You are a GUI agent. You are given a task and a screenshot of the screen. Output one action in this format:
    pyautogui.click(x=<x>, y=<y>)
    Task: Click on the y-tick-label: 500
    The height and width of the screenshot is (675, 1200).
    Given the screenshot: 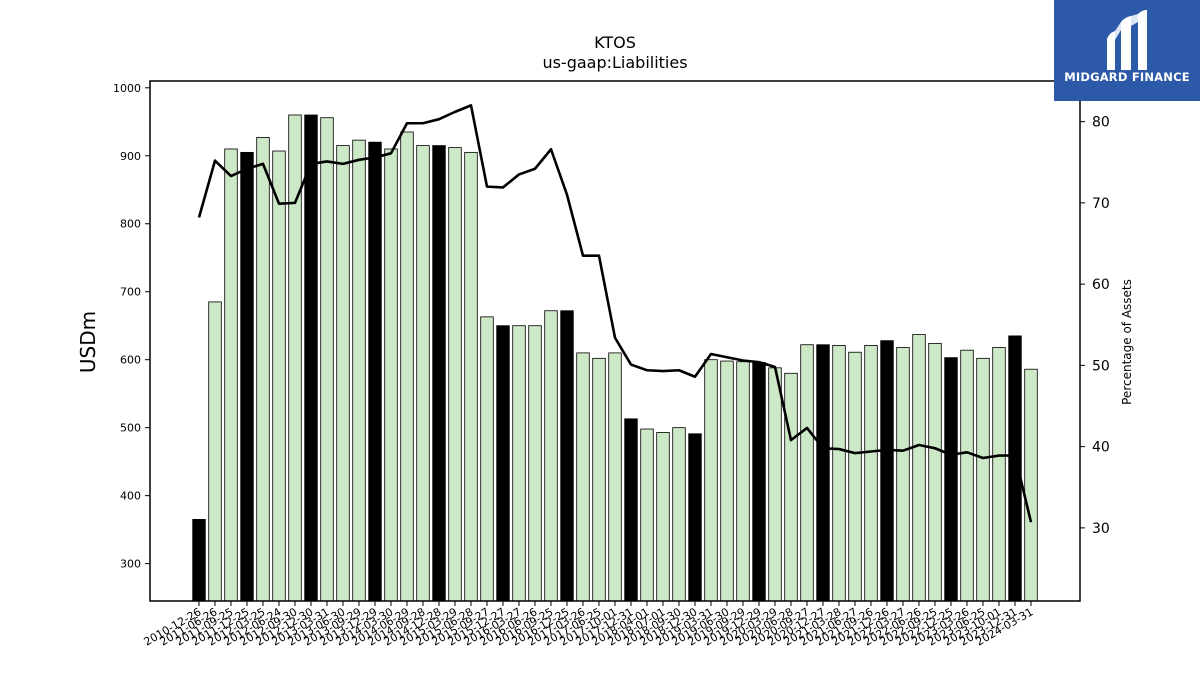 What is the action you would take?
    pyautogui.click(x=130, y=428)
    